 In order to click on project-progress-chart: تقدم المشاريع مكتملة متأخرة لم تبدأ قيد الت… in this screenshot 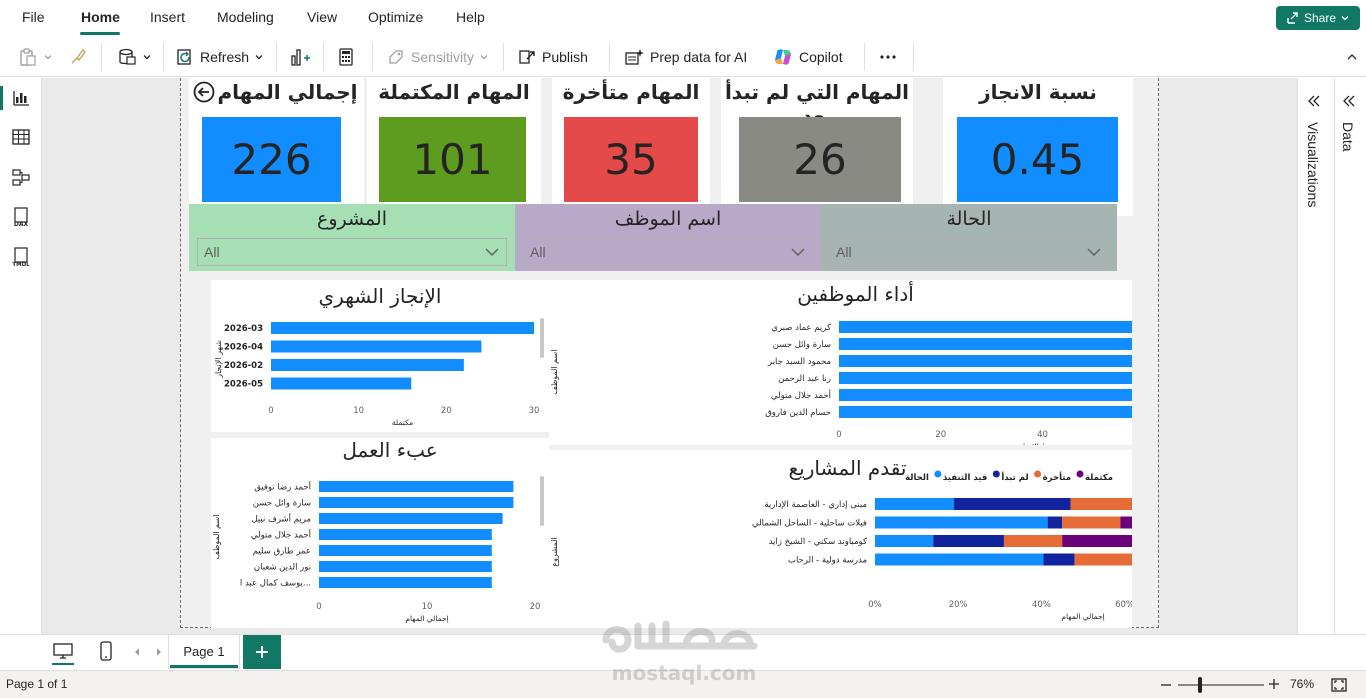, I will do `click(840, 539)`.